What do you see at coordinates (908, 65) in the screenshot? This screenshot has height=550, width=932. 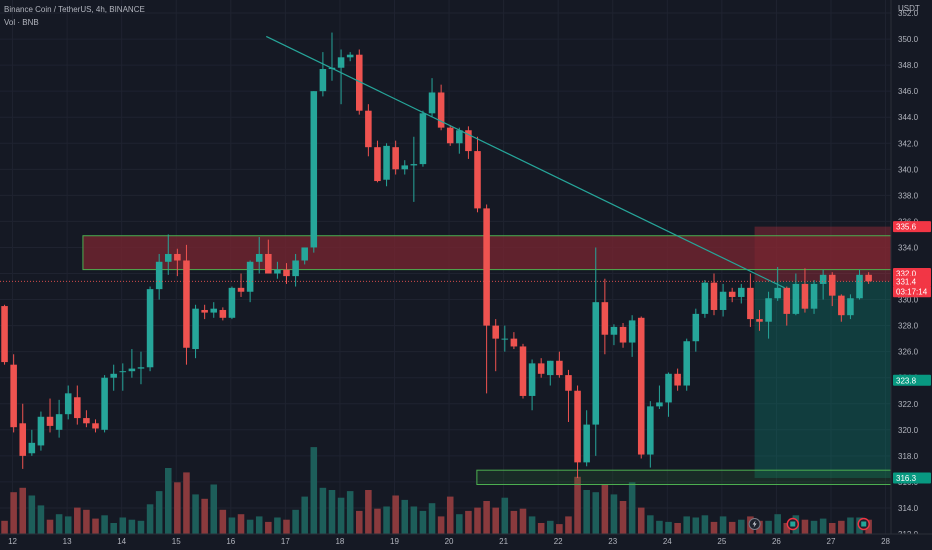 I see `price-tick-label: 348.0` at bounding box center [908, 65].